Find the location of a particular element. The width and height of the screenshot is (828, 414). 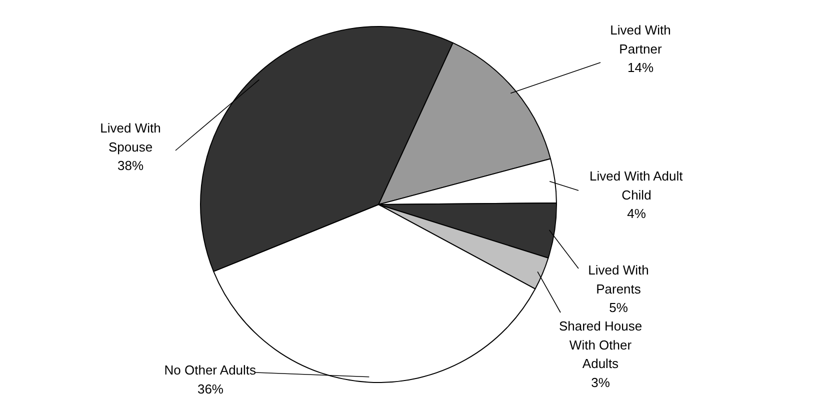

slice-label: Shared House With Other Adults is located at coordinates (600, 344).